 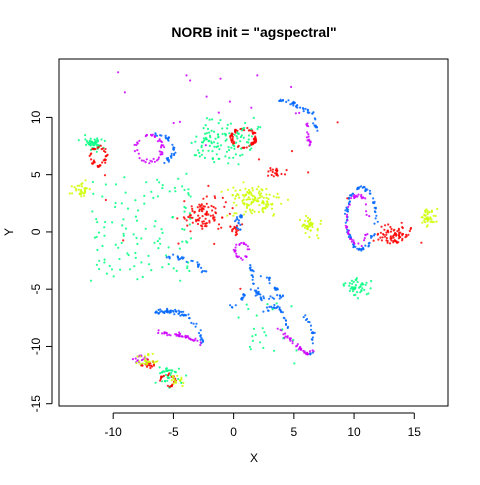 What do you see at coordinates (415, 432) in the screenshot?
I see `x-tick-label: 15` at bounding box center [415, 432].